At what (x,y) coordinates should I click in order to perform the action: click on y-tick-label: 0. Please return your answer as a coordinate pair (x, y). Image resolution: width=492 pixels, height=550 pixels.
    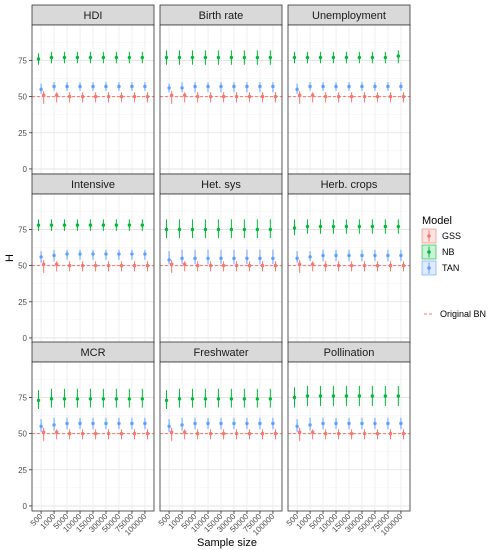
    Looking at the image, I should click on (25, 338).